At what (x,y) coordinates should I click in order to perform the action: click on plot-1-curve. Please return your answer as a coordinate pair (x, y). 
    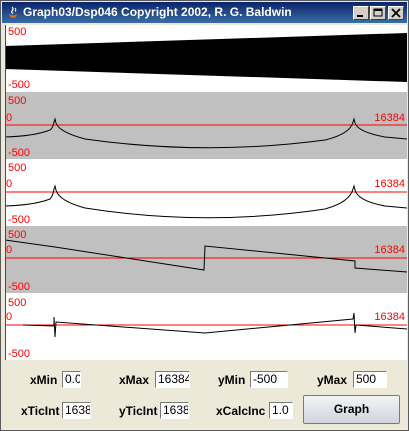
    Looking at the image, I should click on (206, 57).